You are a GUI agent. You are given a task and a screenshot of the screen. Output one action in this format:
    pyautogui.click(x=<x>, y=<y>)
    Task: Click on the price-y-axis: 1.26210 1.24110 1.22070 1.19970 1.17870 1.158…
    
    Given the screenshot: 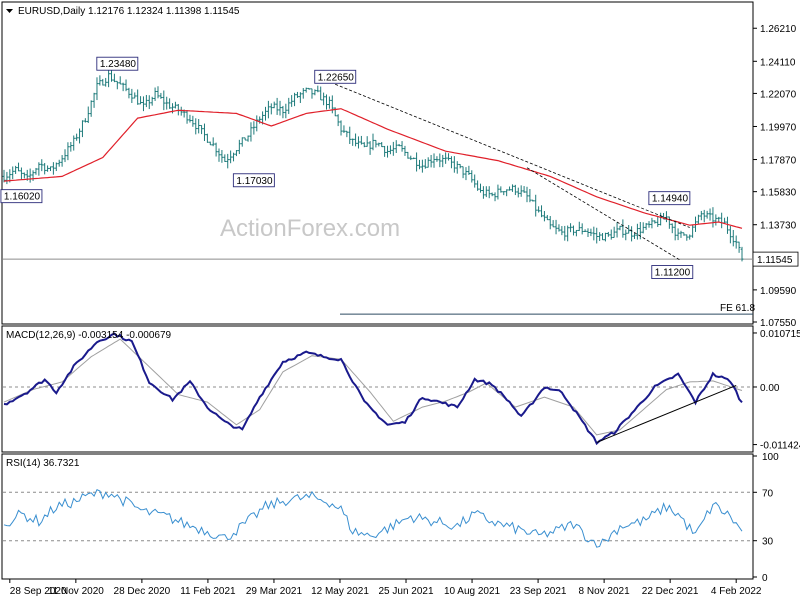 What is the action you would take?
    pyautogui.click(x=775, y=176)
    